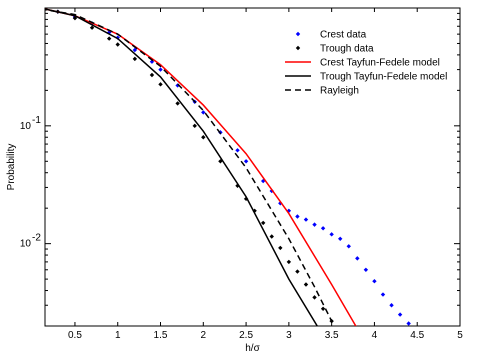 The image size is (483, 360). I want to click on x-tick-label: 2, so click(204, 335).